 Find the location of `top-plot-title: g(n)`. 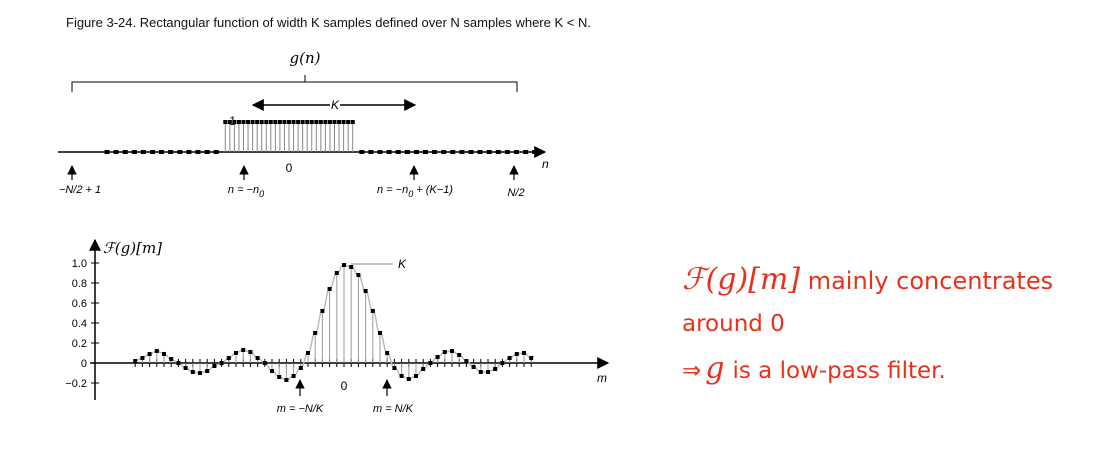

top-plot-title: g(n) is located at coordinates (305, 58).